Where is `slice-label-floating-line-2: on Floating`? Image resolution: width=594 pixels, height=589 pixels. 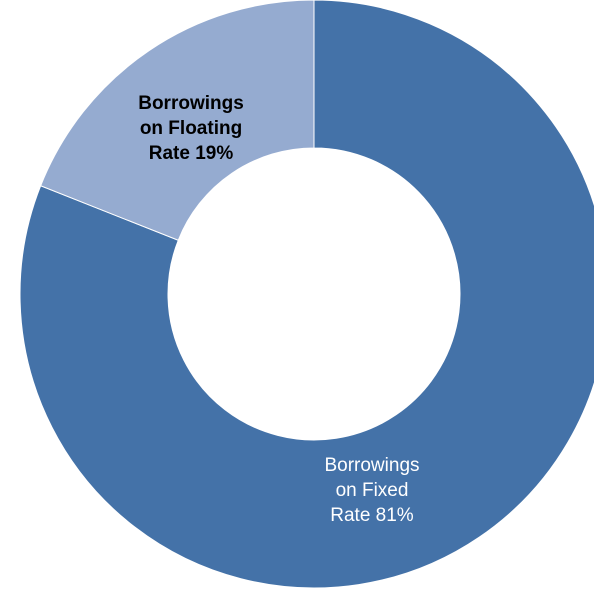 slice-label-floating-line-2: on Floating is located at coordinates (191, 128).